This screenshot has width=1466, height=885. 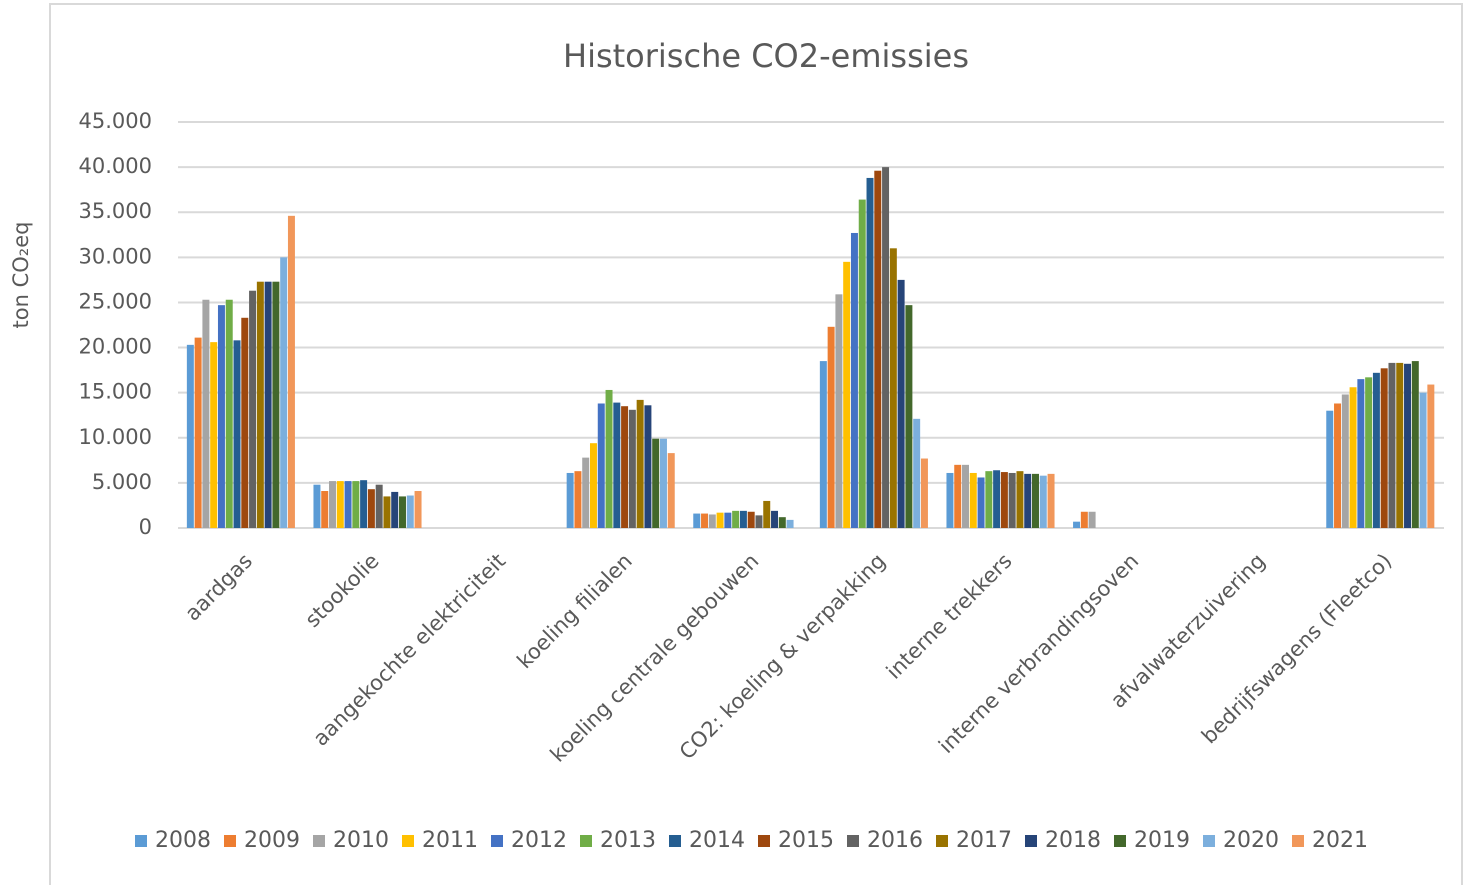 I want to click on legend-label: 2014, so click(x=717, y=840).